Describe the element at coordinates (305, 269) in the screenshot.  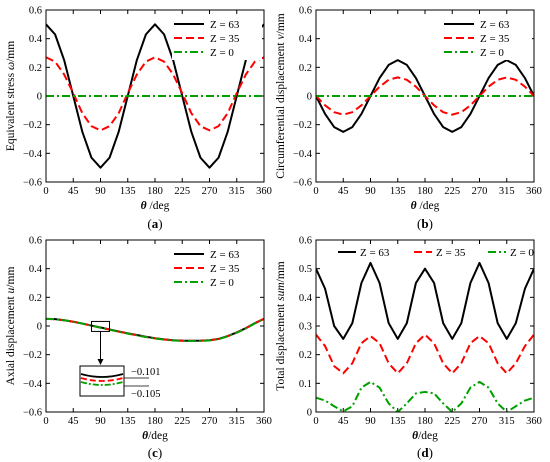
I see `y-tick-label: 0.5` at that location.